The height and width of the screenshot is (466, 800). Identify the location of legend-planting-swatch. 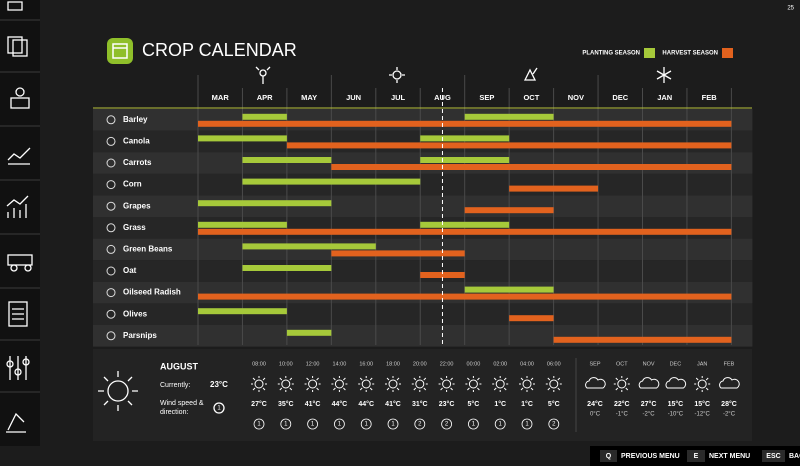
(649, 53).